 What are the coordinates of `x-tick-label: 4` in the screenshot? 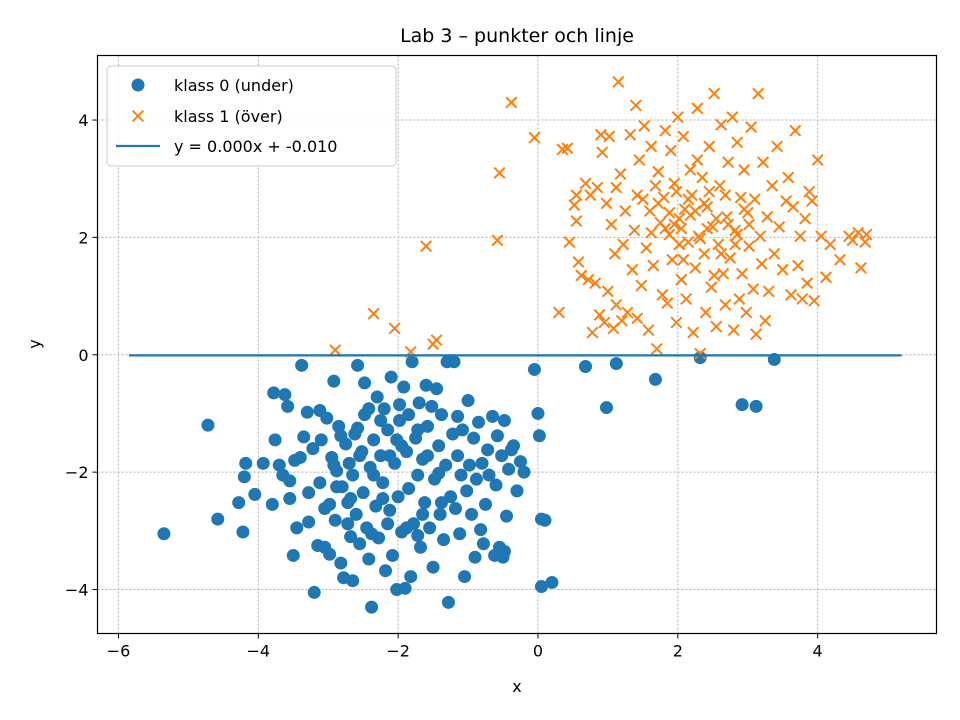 It's located at (818, 651).